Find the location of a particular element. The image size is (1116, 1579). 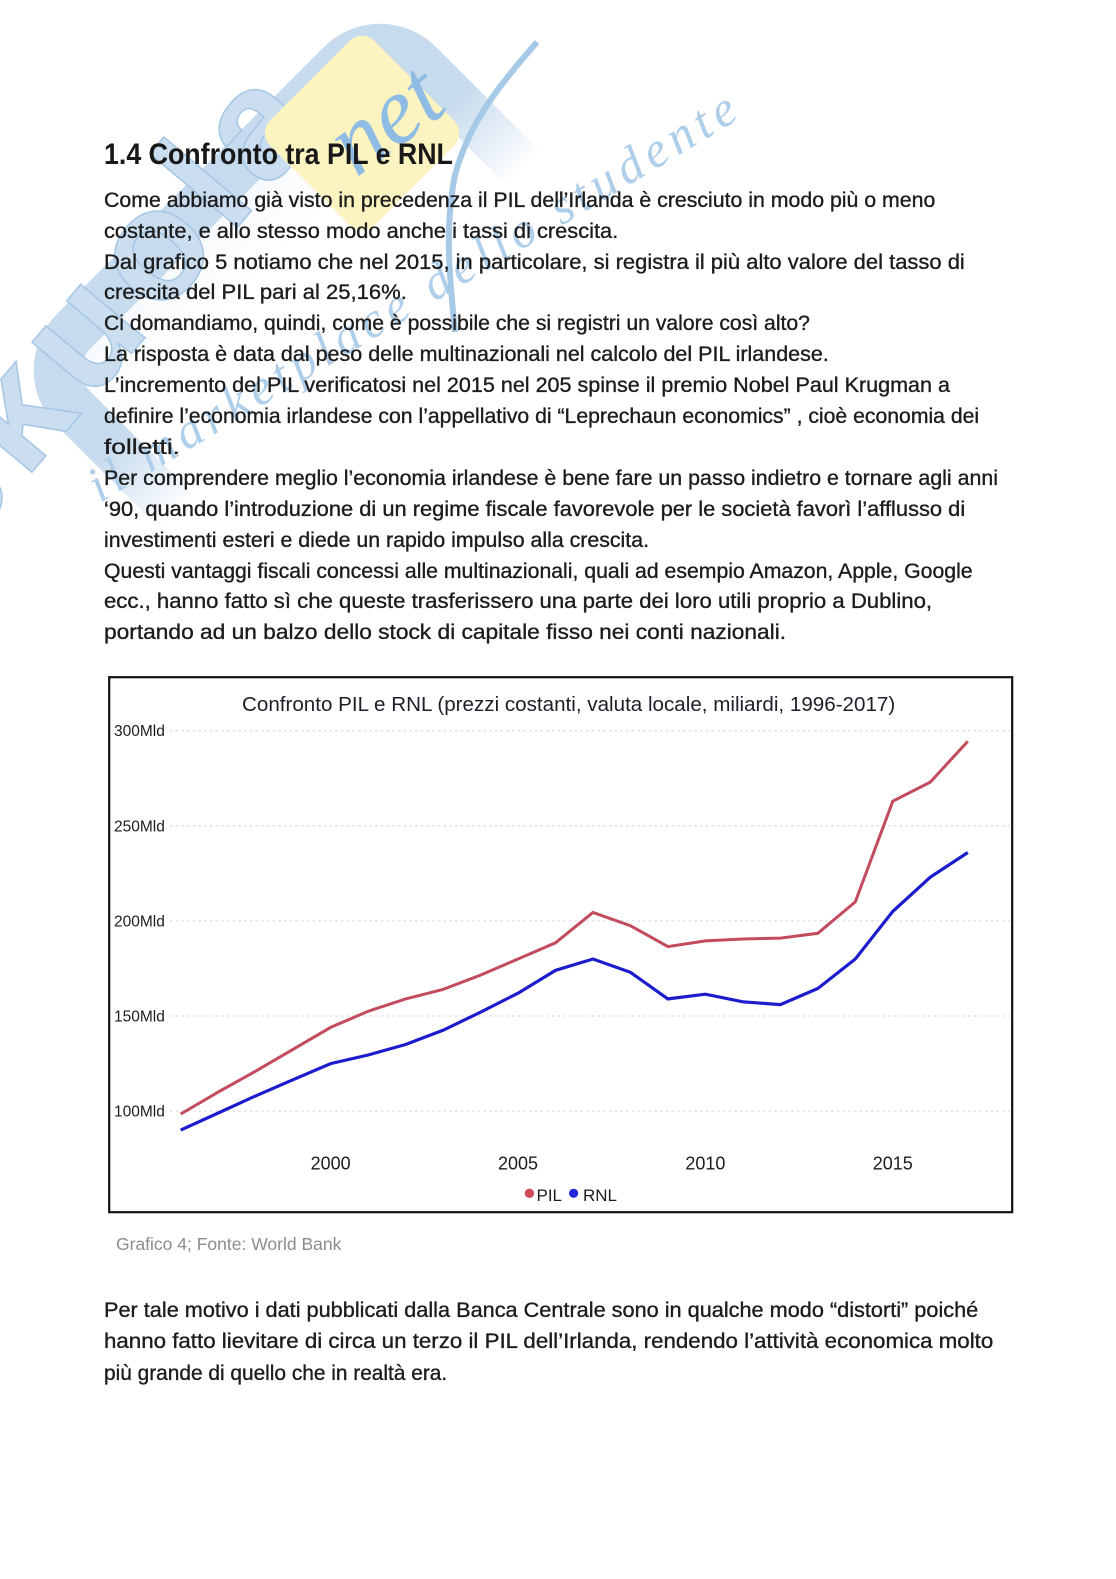

svg-text: PIL is located at coordinates (550, 1195).